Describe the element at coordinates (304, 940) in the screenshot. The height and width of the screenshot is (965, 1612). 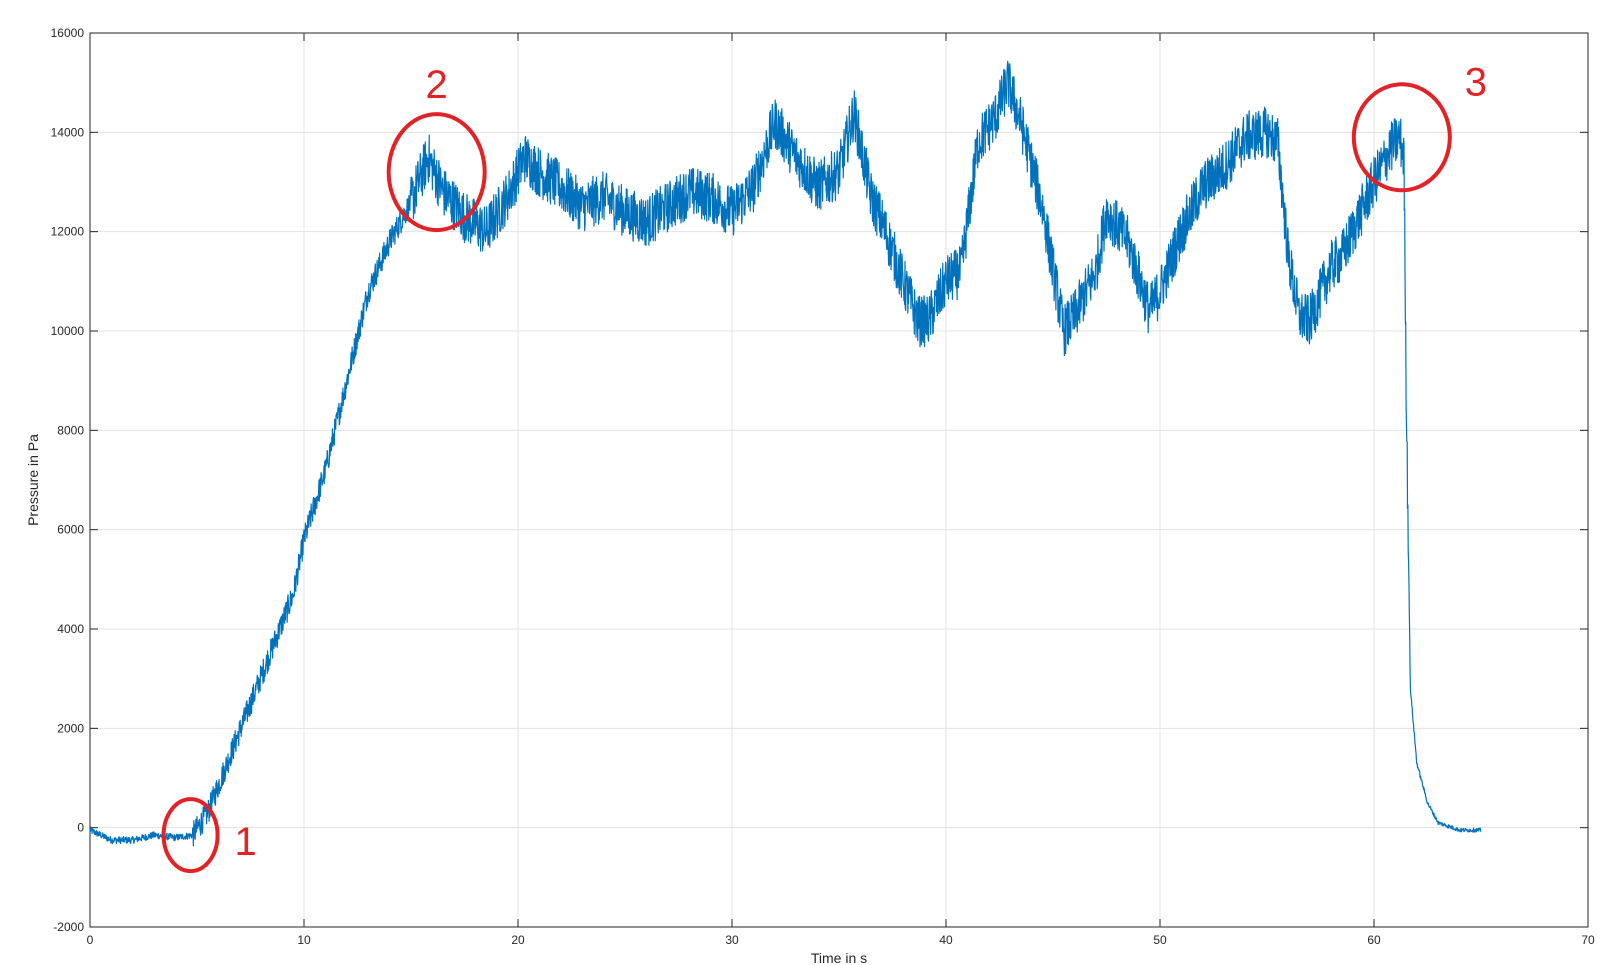
I see `x-tick-label: 10` at that location.